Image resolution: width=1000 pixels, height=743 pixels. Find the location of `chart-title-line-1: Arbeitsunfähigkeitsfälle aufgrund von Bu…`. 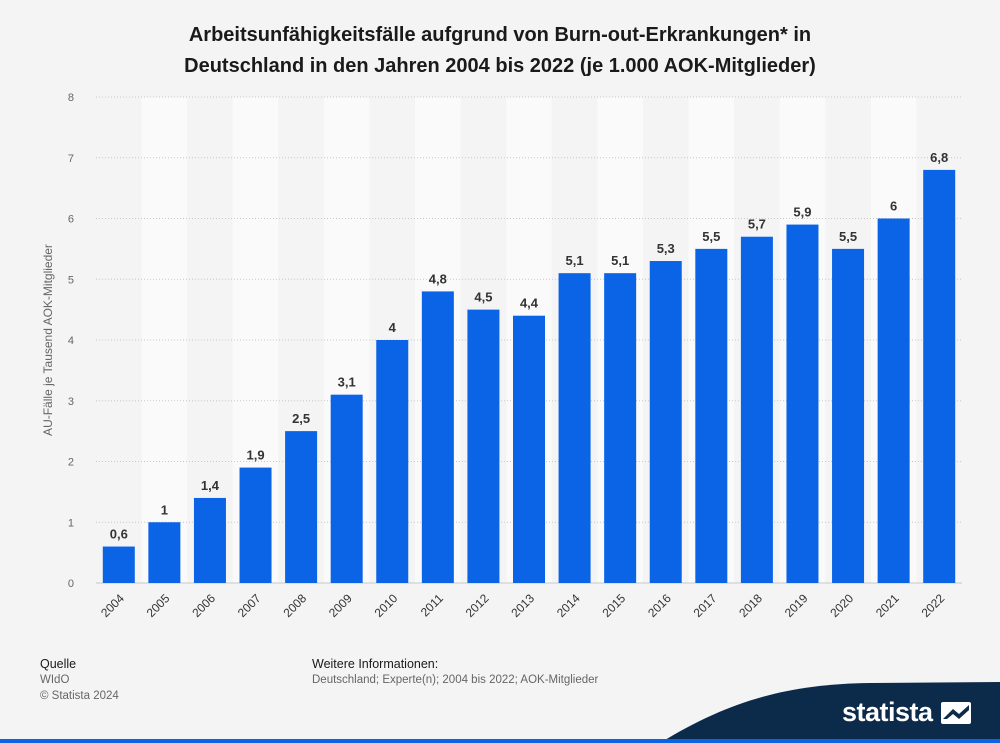

chart-title-line-1: Arbeitsunfähigkeitsfälle aufgrund von Bu… is located at coordinates (500, 35).